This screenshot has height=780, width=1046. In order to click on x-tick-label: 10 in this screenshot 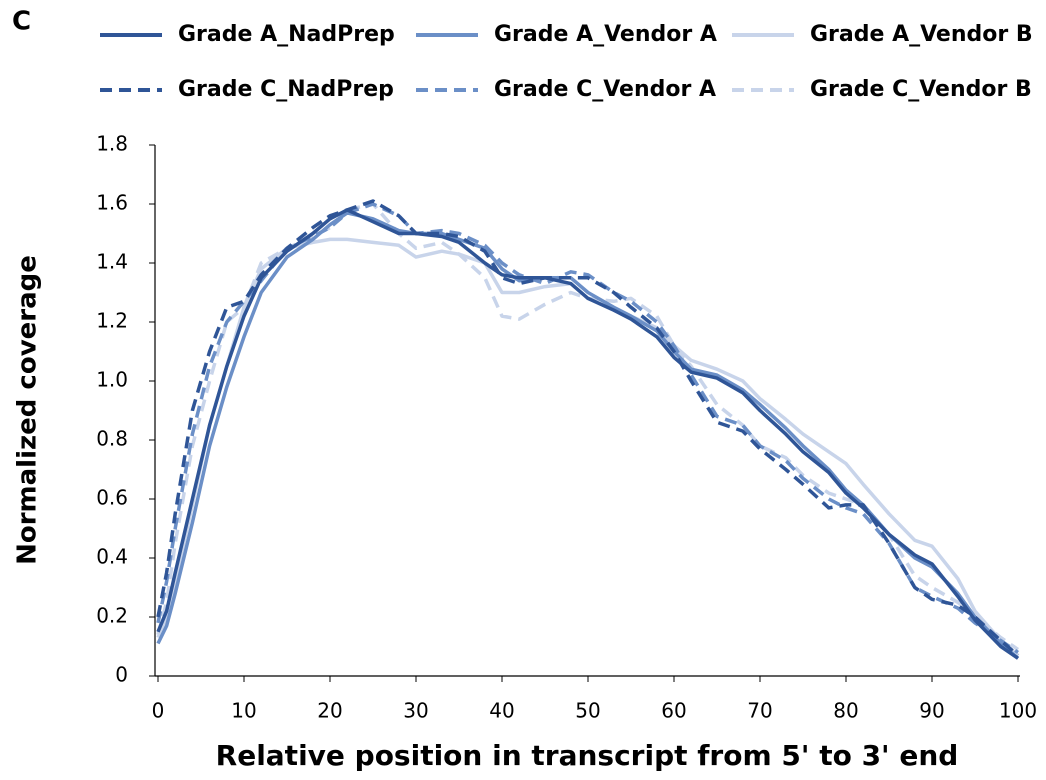, I will do `click(243, 711)`.